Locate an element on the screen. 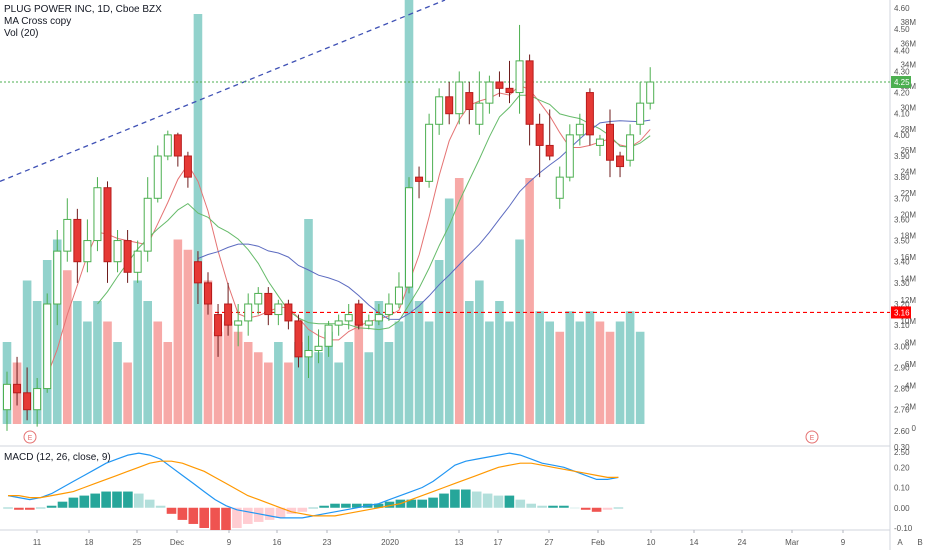  time-axis-tick: 2020 is located at coordinates (390, 542).